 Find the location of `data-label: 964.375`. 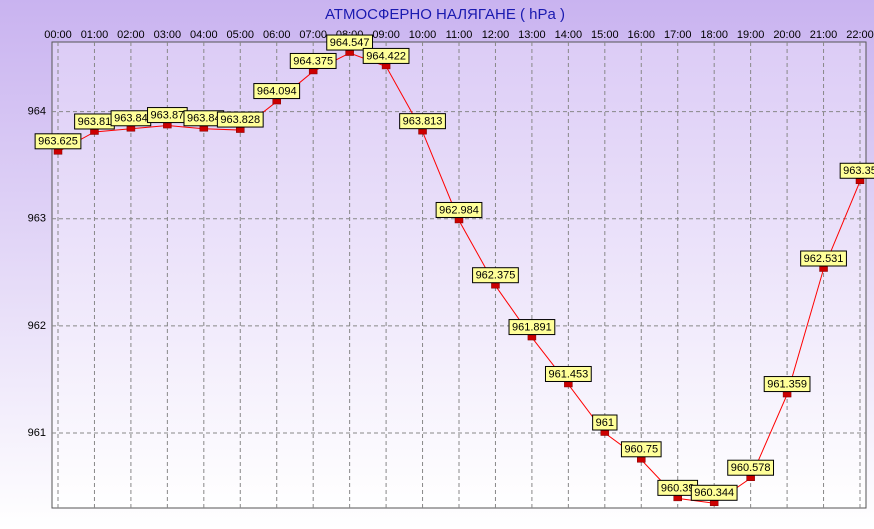

data-label: 964.375 is located at coordinates (313, 61).